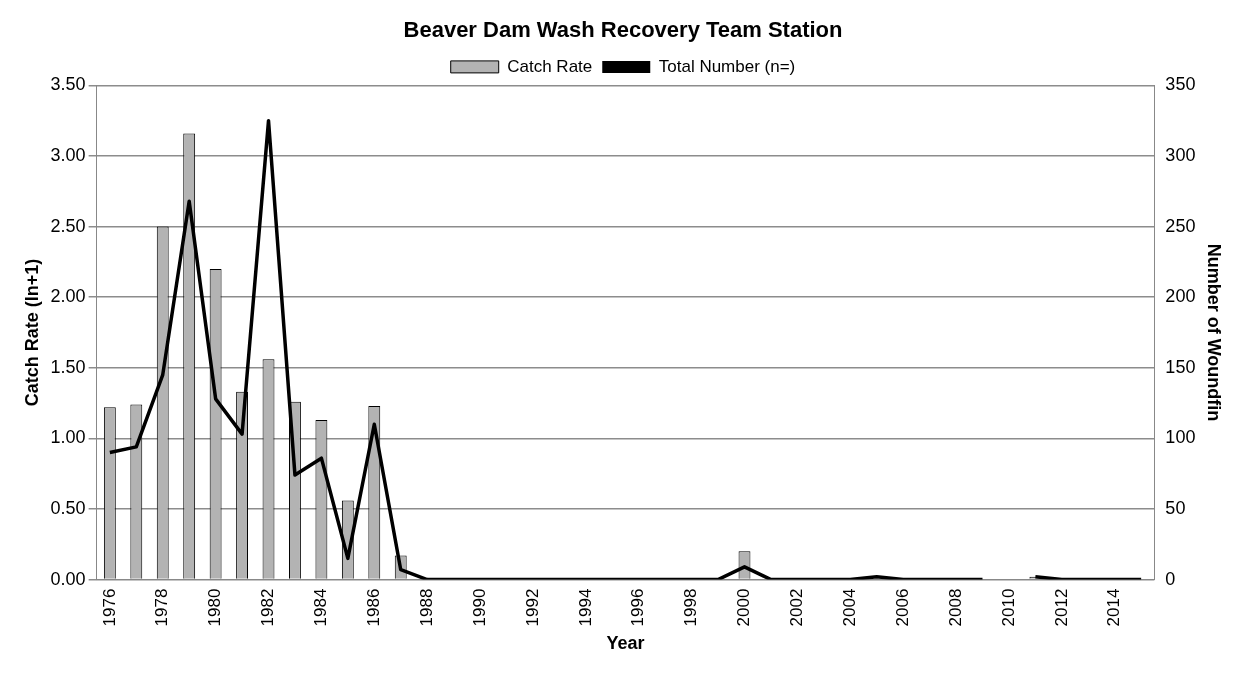  What do you see at coordinates (955, 607) in the screenshot?
I see `x-tick-label: 2008` at bounding box center [955, 607].